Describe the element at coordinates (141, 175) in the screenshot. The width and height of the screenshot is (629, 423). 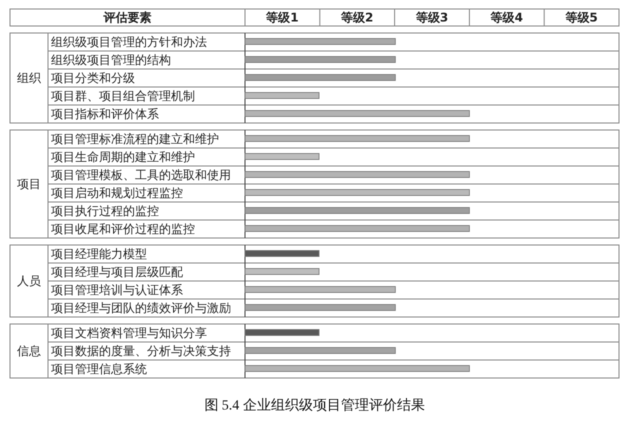
I see `y-tick-label: 项目管理模板、工具的选取和使用` at that location.